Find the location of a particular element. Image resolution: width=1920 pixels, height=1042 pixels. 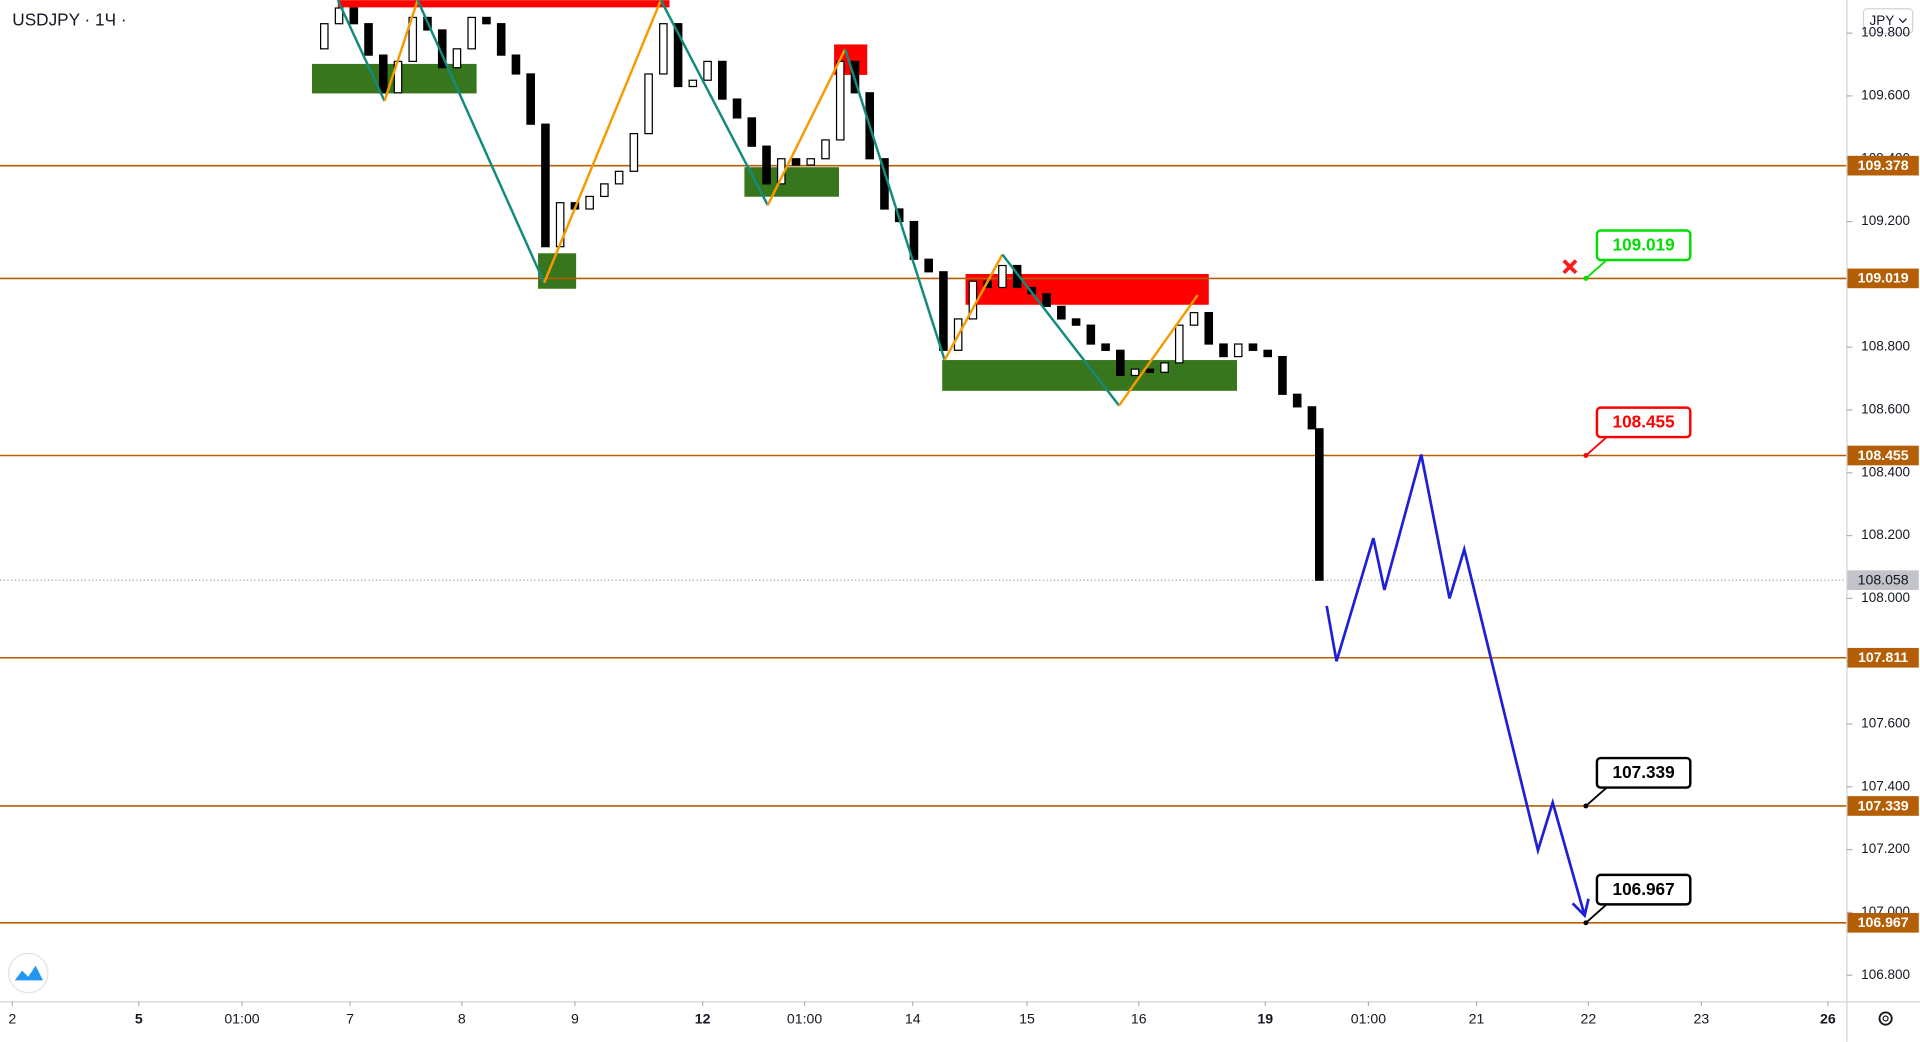

y-tick-label: 109.800 is located at coordinates (1885, 32).